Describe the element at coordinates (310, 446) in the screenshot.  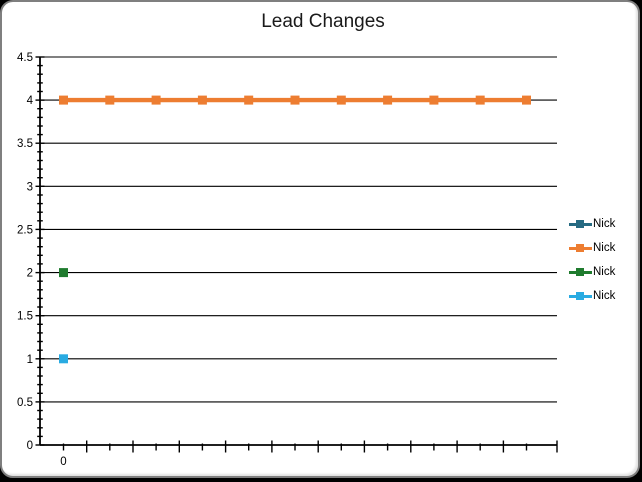
I see `x-ticks` at that location.